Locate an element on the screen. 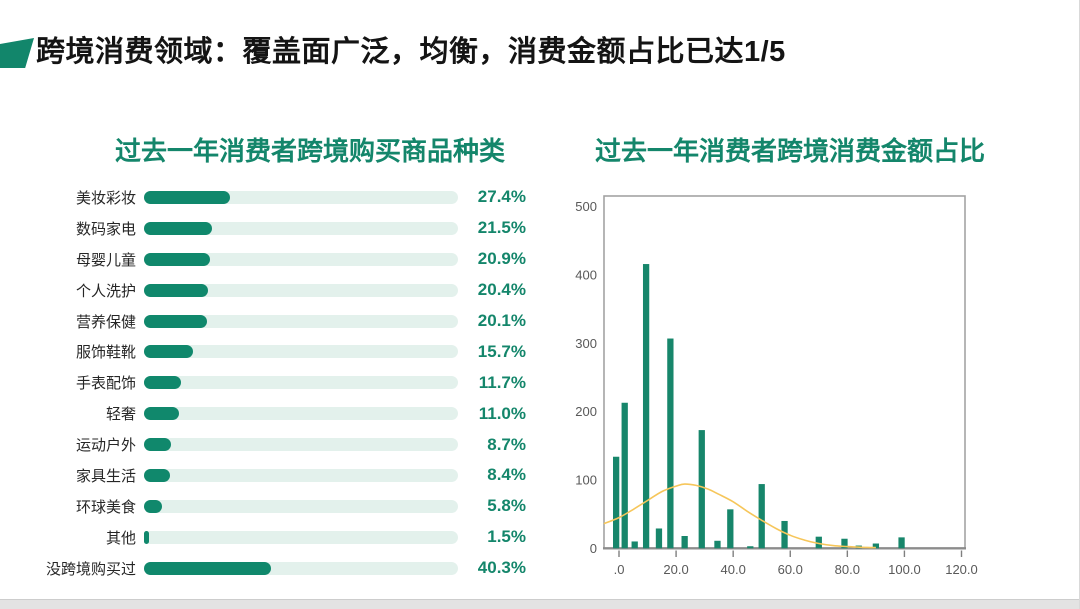 This screenshot has width=1080, height=609. category-row: 运动户外 8.7% is located at coordinates (283, 444).